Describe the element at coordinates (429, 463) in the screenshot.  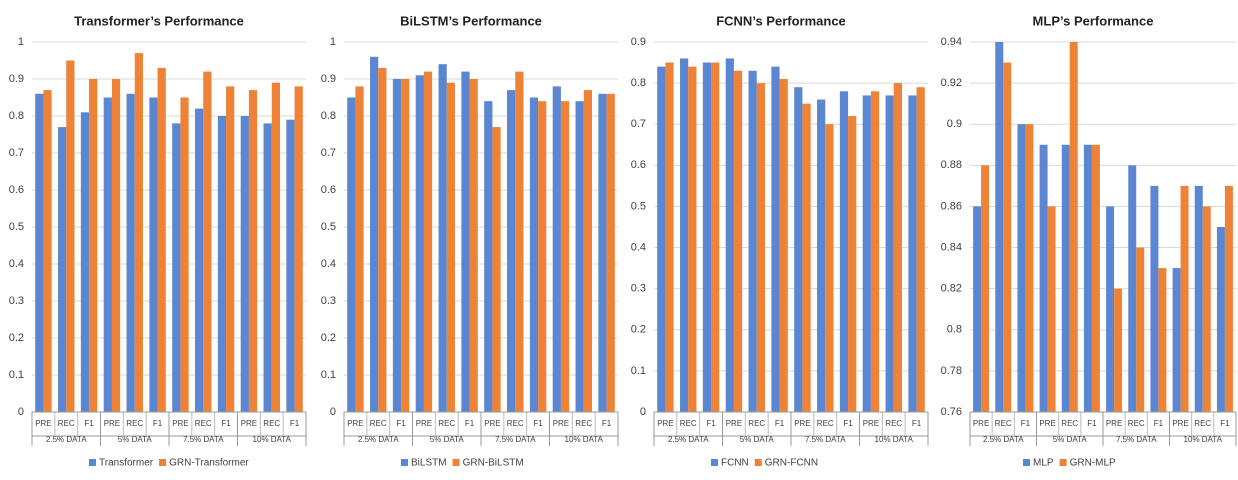
I see `legend-label: BiLSTM` at that location.